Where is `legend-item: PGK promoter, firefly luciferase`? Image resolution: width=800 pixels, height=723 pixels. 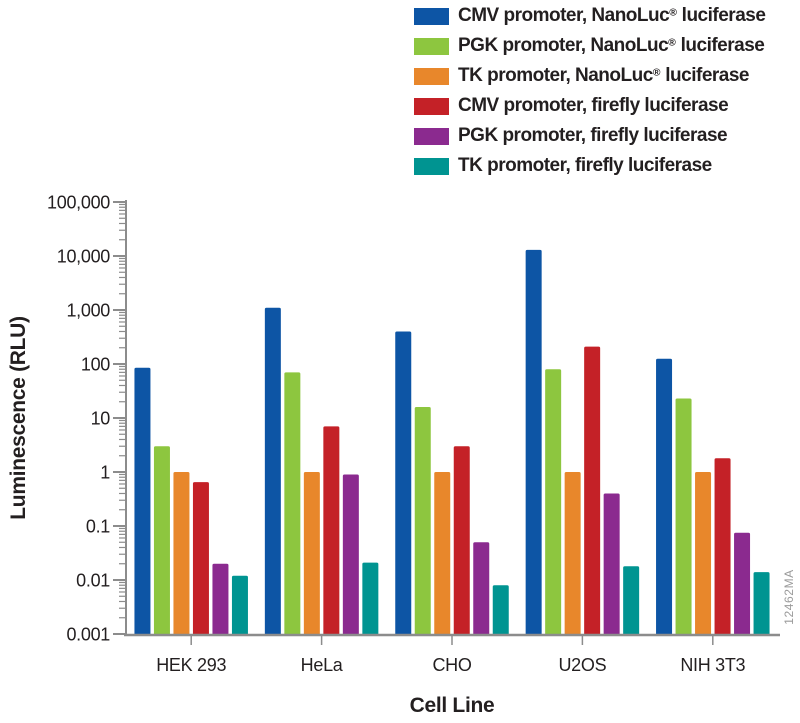 legend-item: PGK promoter, firefly luciferase is located at coordinates (589, 136).